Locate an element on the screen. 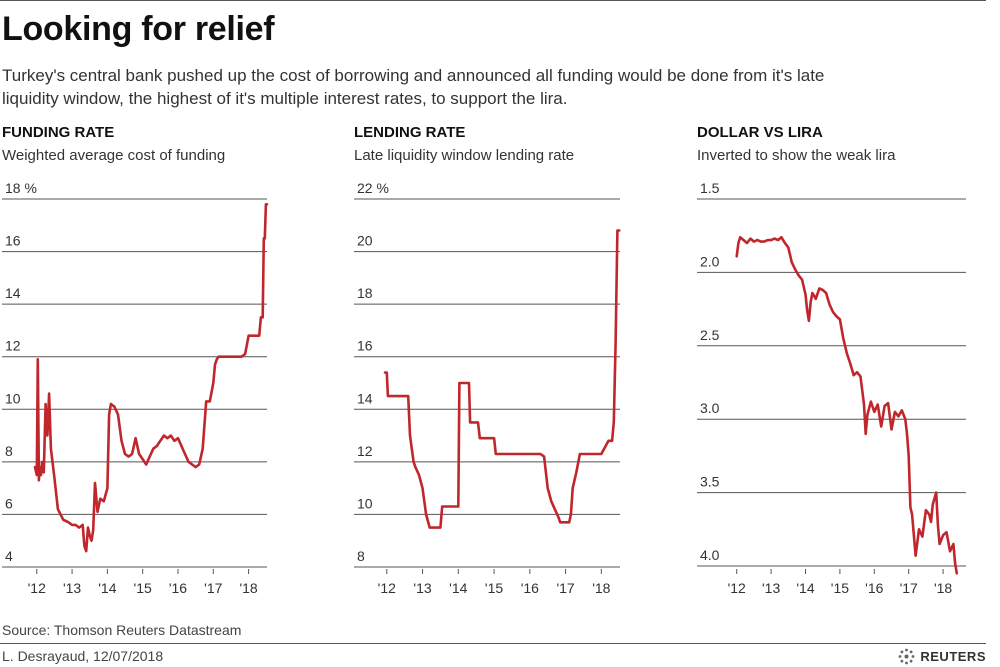 The height and width of the screenshot is (667, 1000). panel-subtitle-dollar-lira: Inverted to show the weak lira is located at coordinates (796, 155).